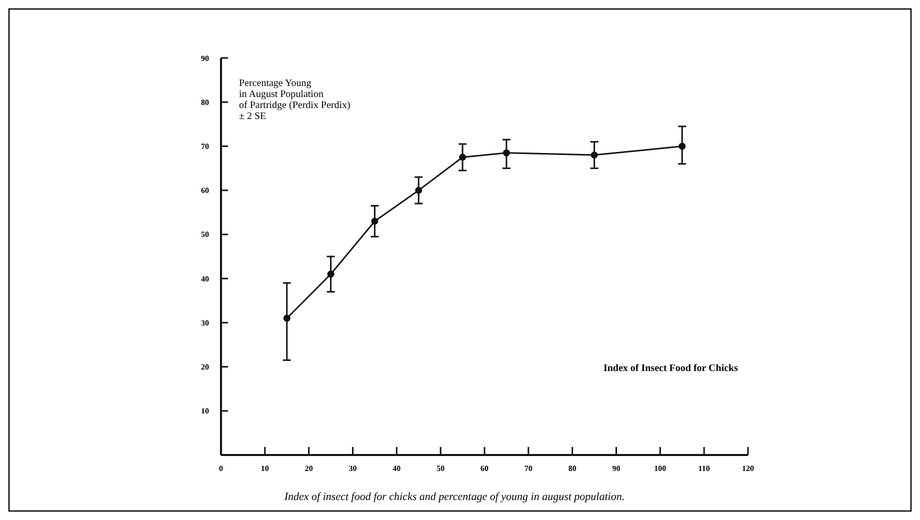  What do you see at coordinates (294, 100) in the screenshot?
I see `y-axis-title: Percentage Young in August Population of Partridge (Perdix Perdix) ± 2 SE` at bounding box center [294, 100].